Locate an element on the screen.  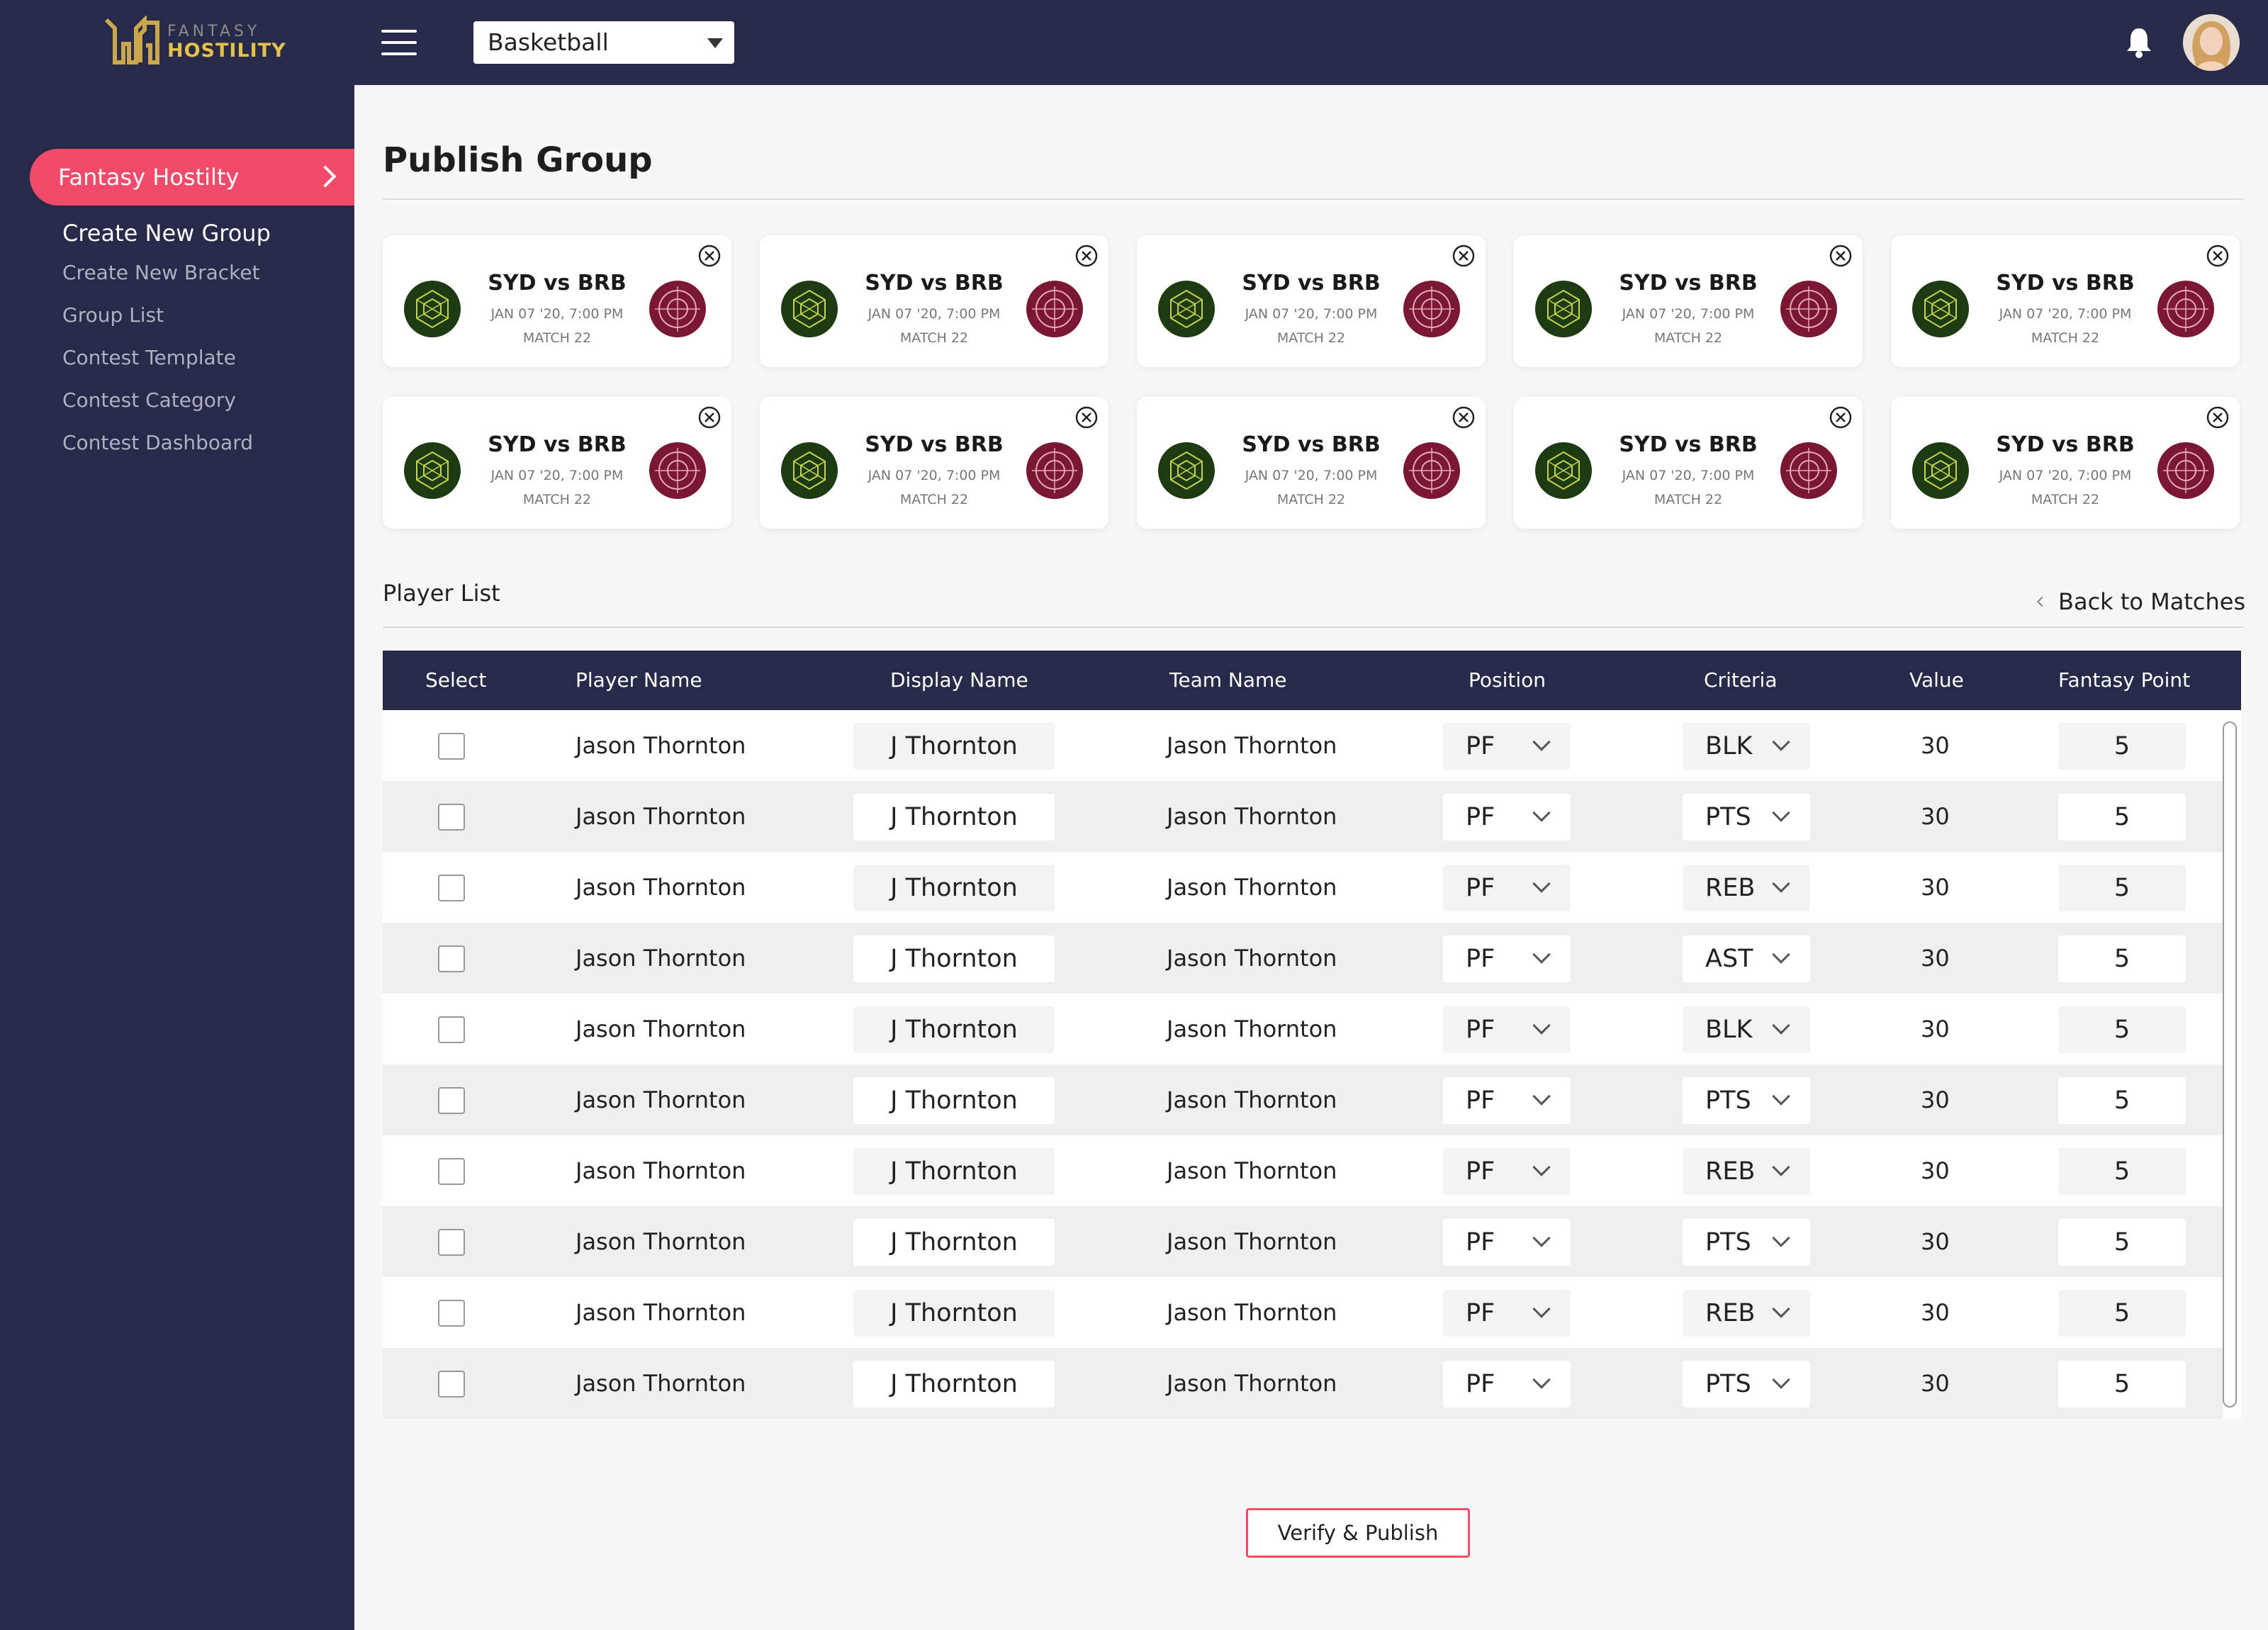
table-scrollbar is located at coordinates (2232, 1064).